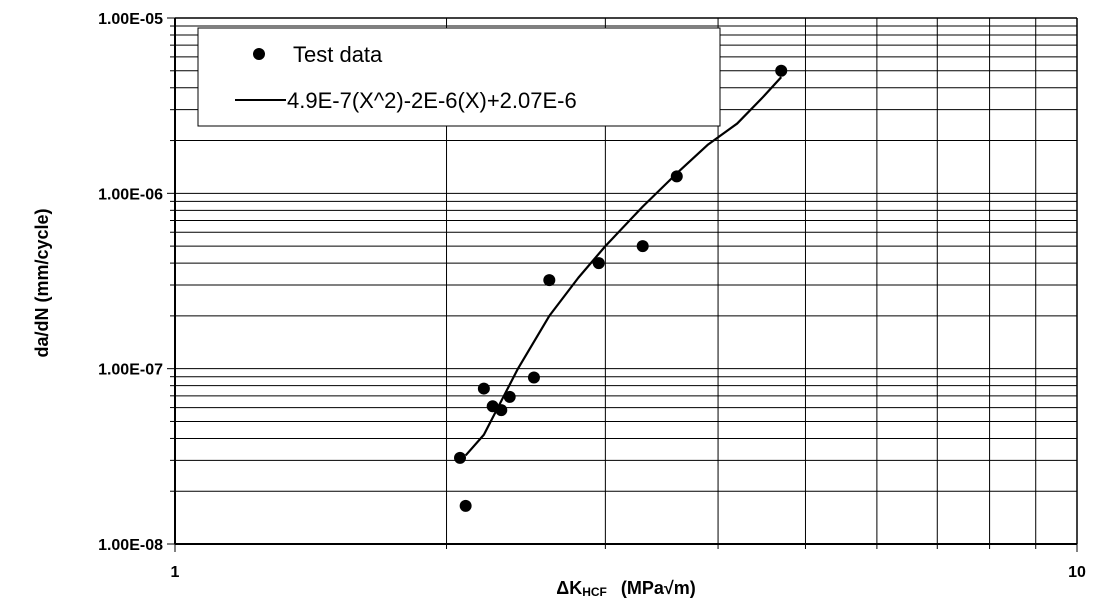 The image size is (1093, 604). I want to click on x-axis-title-prefix: ΔK, so click(569, 588).